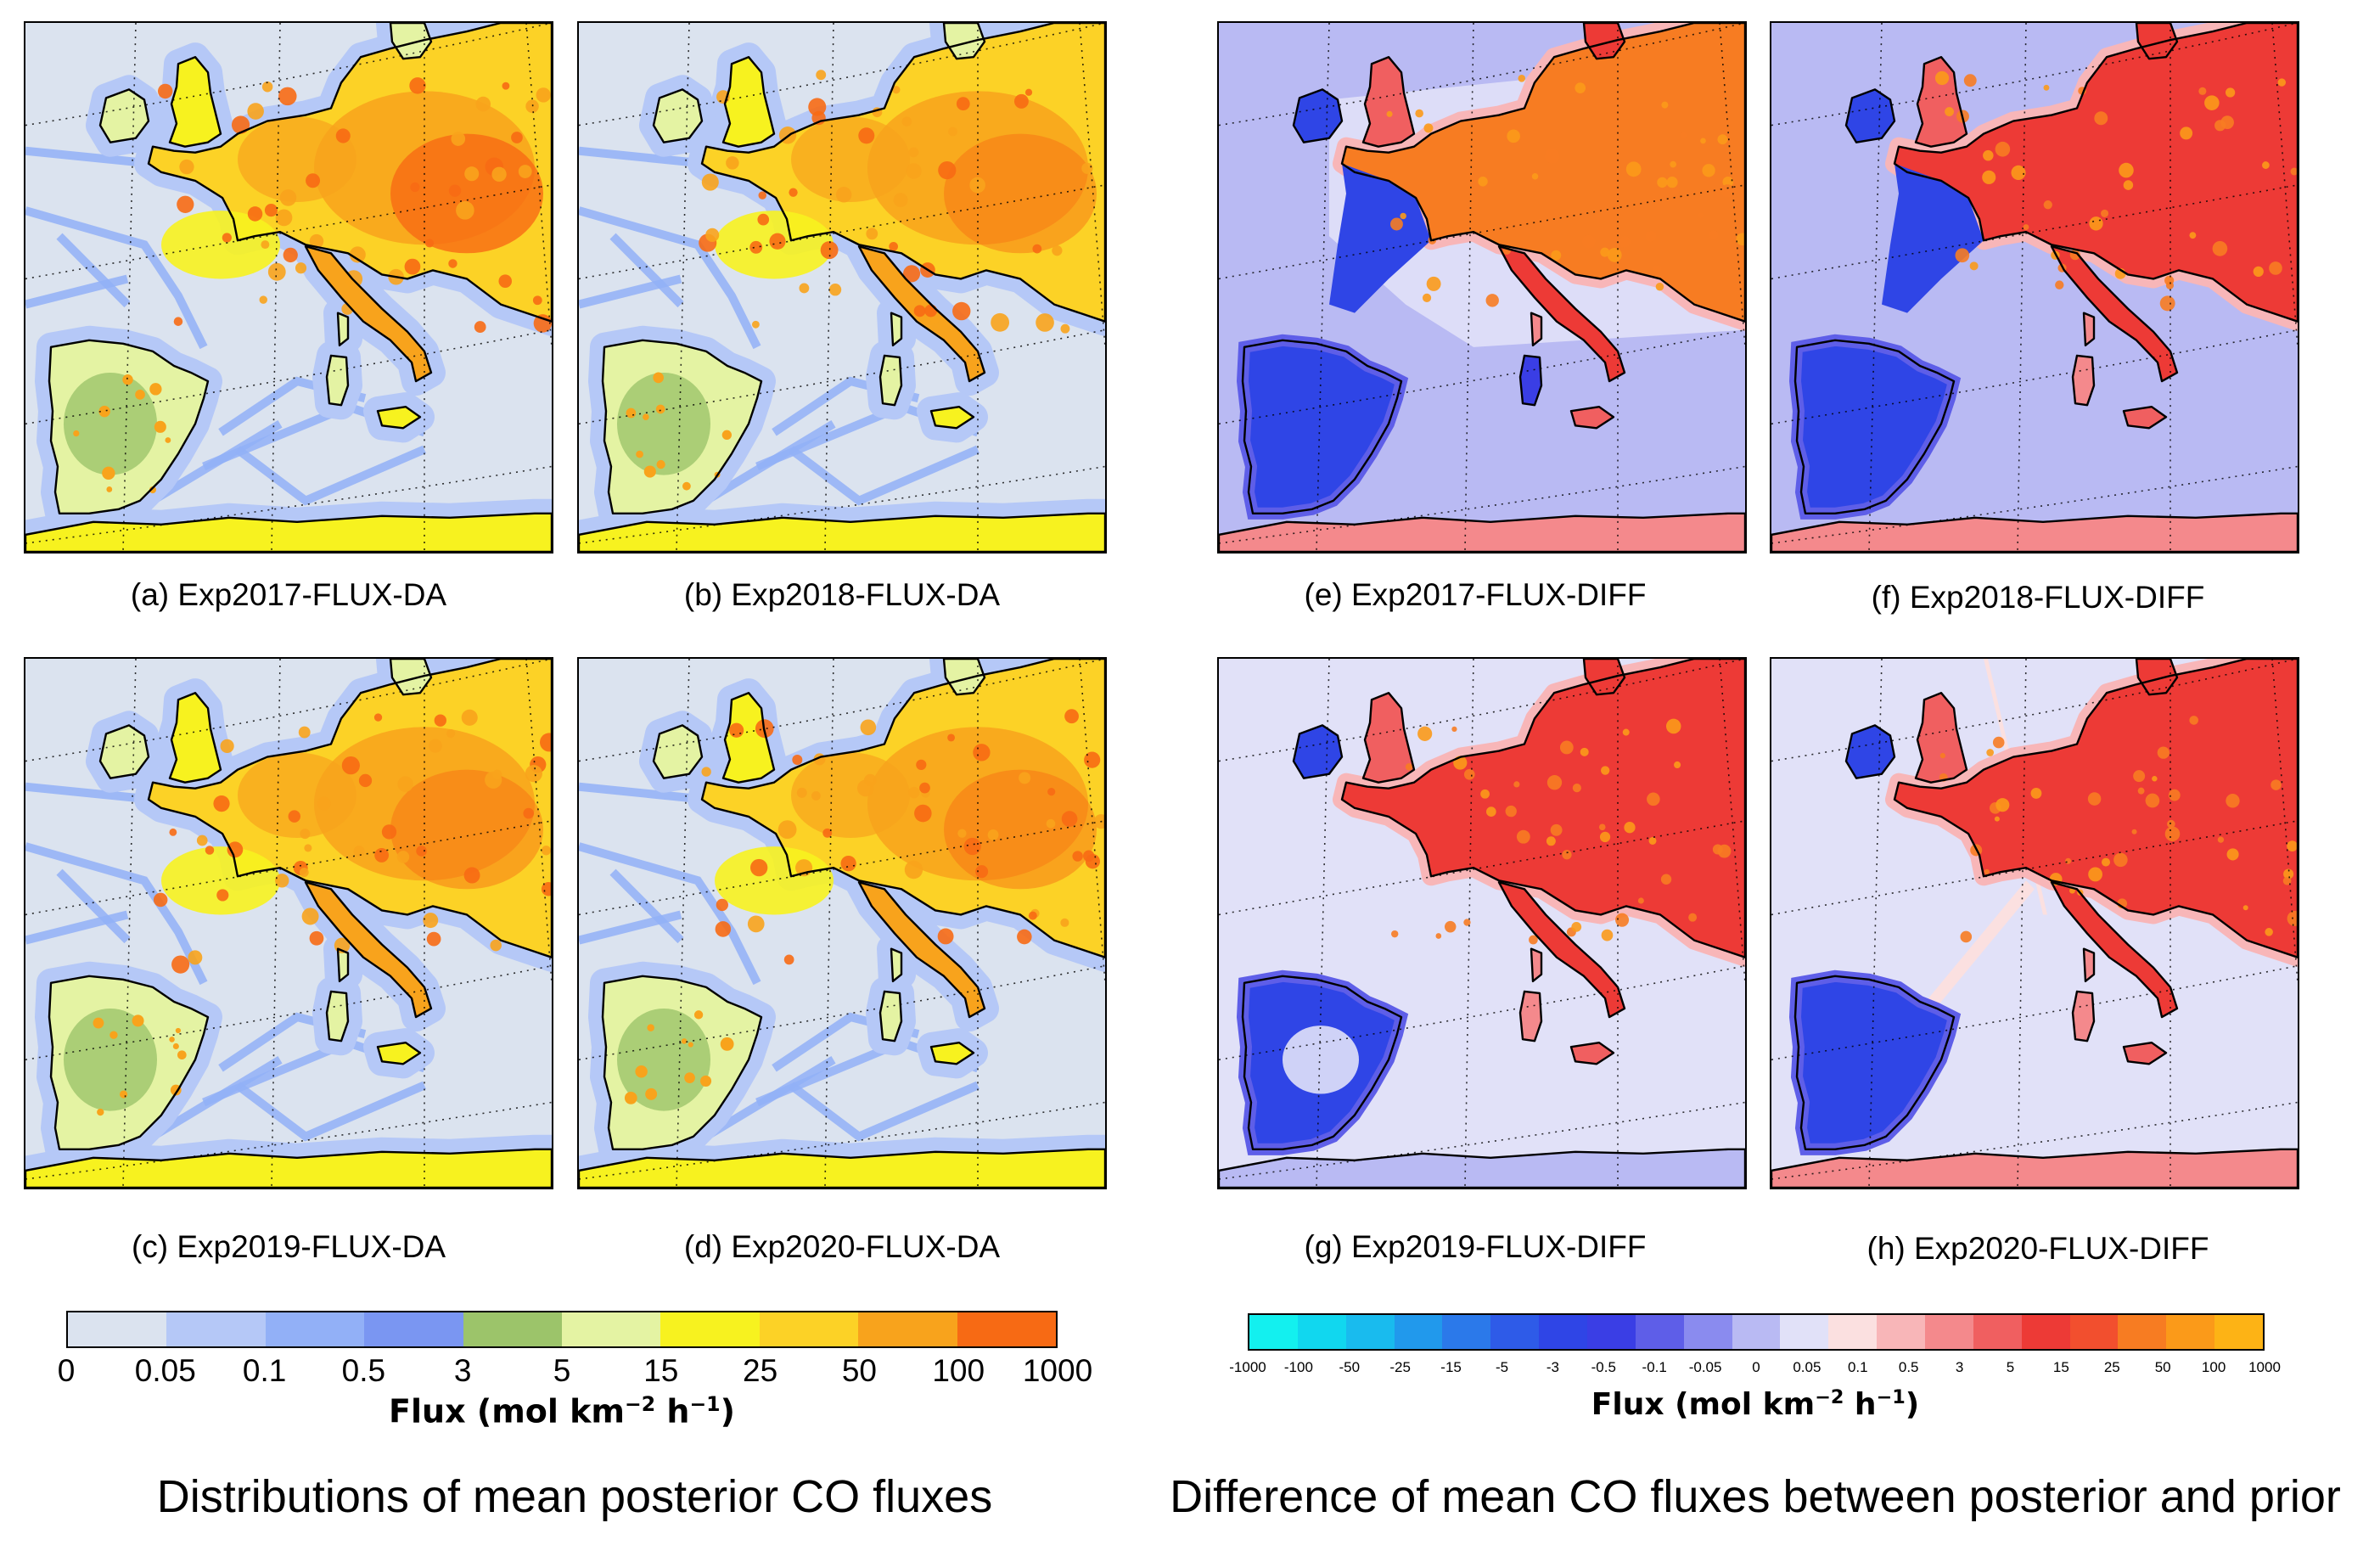 This screenshot has height=1551, width=2380. I want to click on right-label-exp2: −1, so click(1891, 1397).